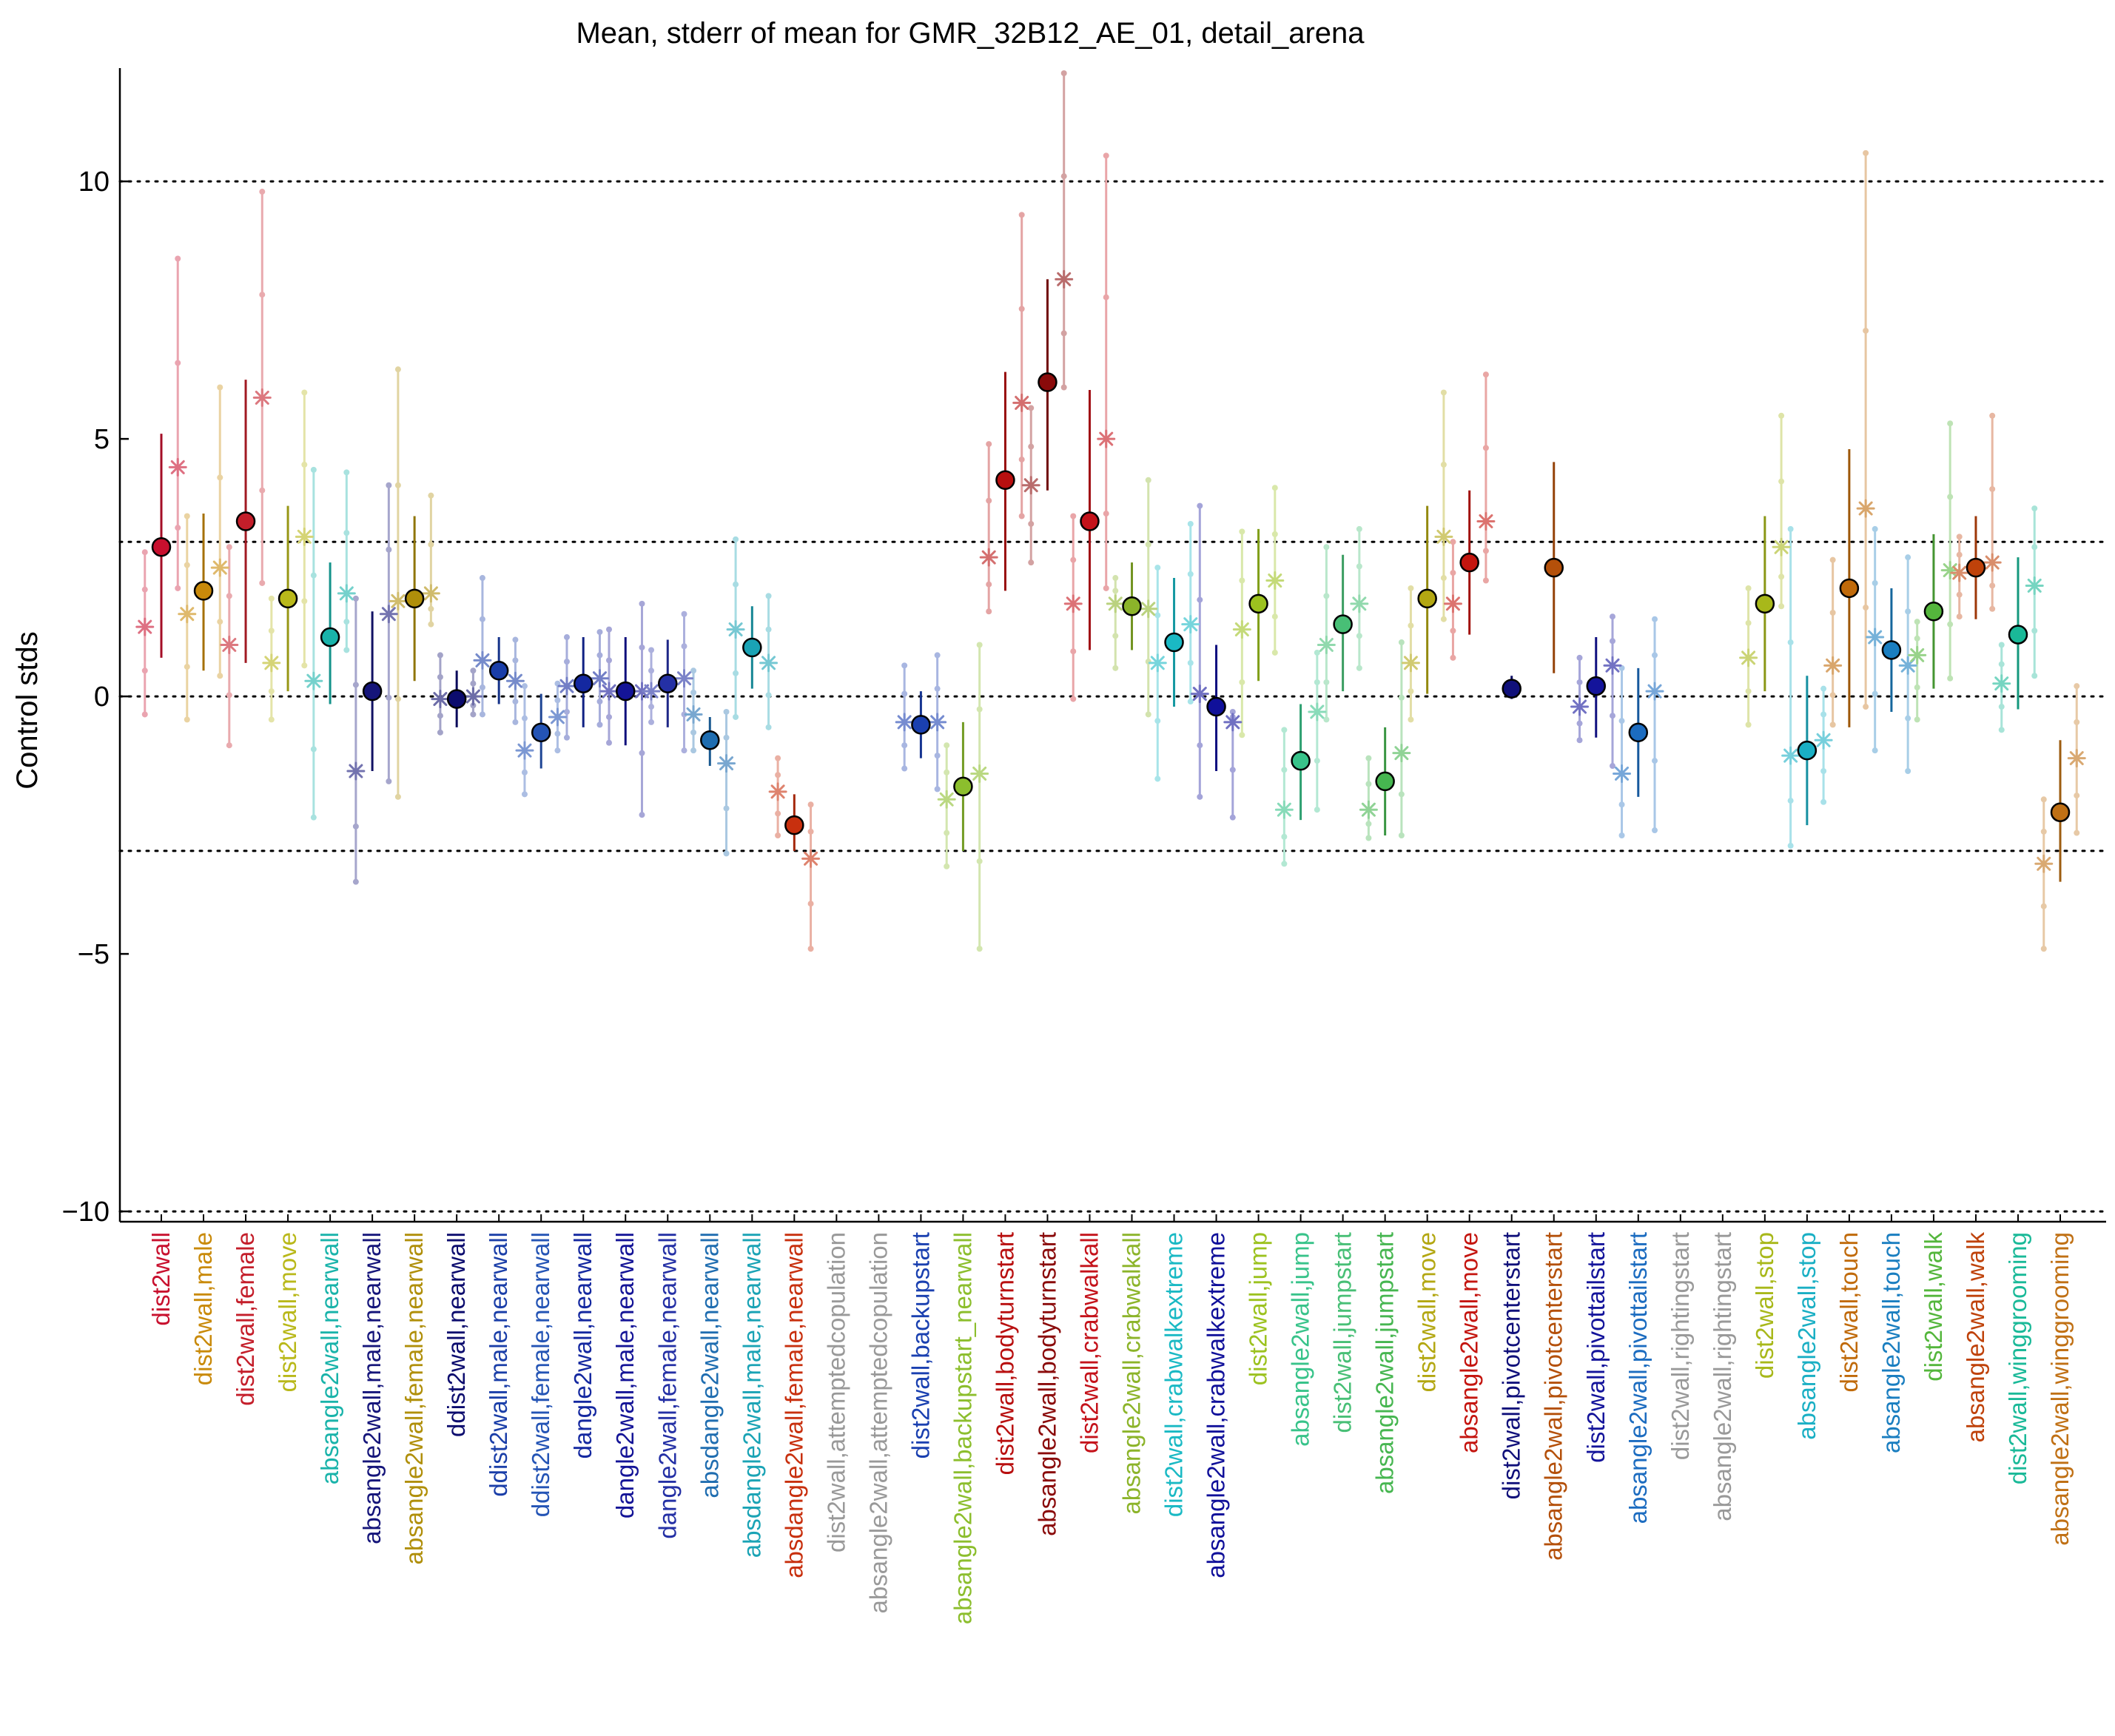 The image size is (2115, 1736). Describe the element at coordinates (793, 1405) in the screenshot. I see `x-category-label: absdangle2wall,female,nearwall` at that location.